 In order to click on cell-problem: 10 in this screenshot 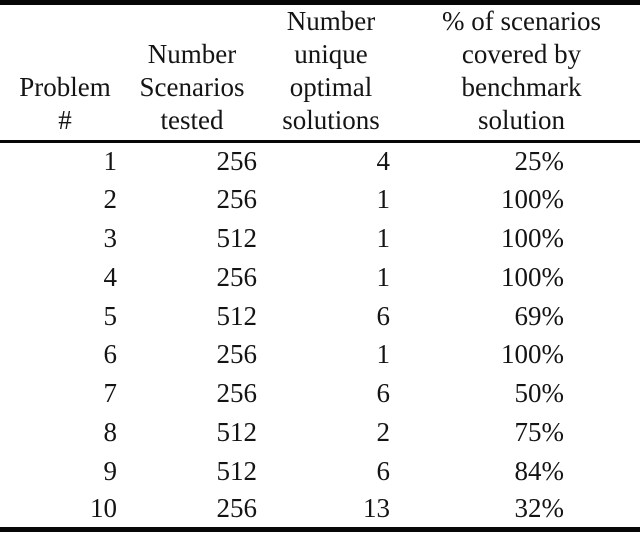, I will do `click(60, 511)`.